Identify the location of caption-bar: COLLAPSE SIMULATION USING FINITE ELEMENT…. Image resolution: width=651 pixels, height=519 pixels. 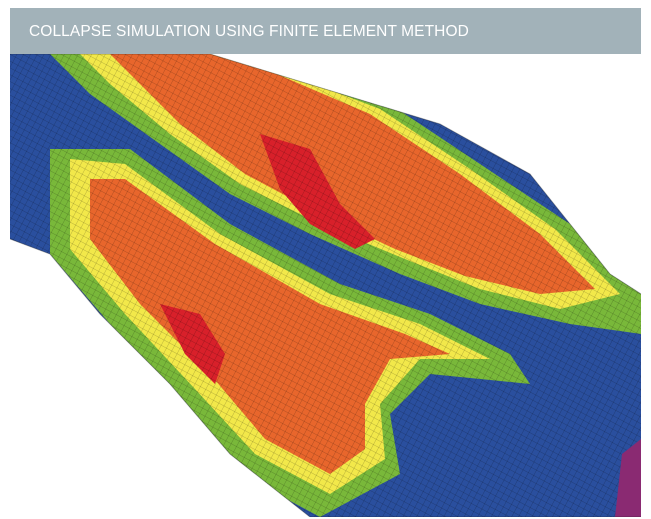
(325, 31).